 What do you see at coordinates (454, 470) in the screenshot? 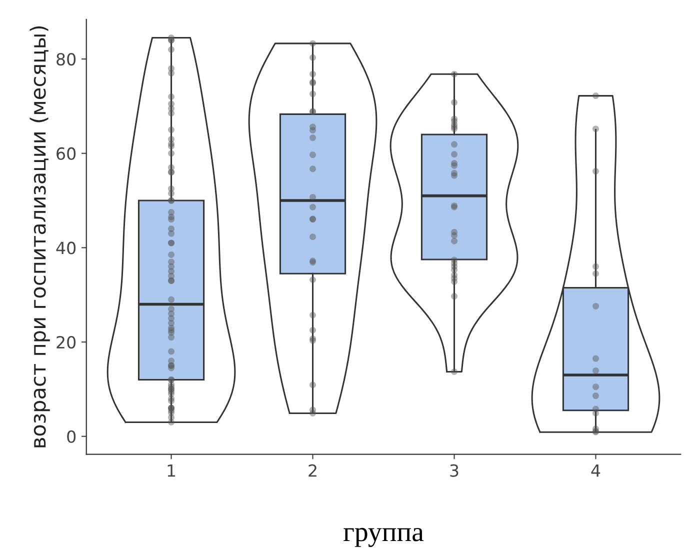
I see `x-tick-label: 3` at bounding box center [454, 470].